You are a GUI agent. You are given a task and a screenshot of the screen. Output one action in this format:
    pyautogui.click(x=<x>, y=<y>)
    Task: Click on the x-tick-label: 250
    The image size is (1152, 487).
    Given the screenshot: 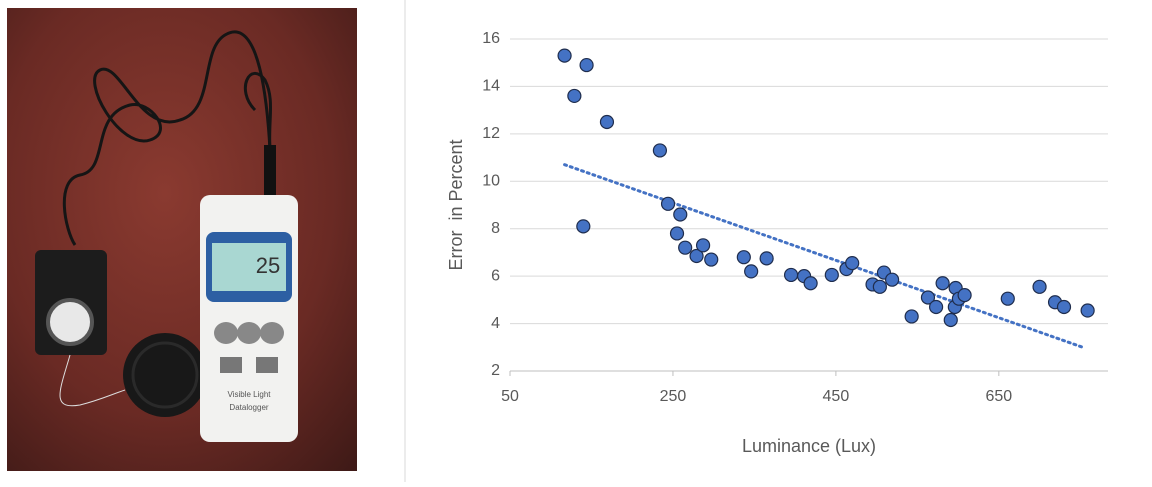 What is the action you would take?
    pyautogui.click(x=673, y=396)
    